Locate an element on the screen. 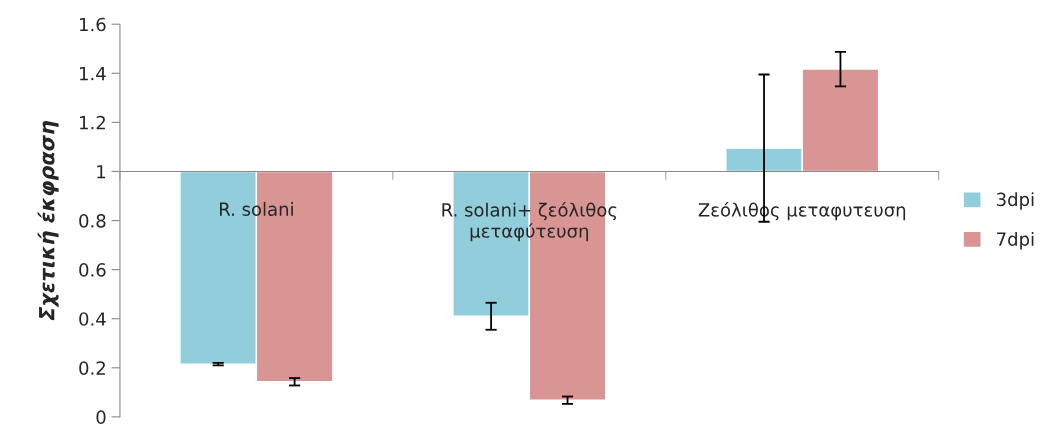  y-axis-title: Σχετική έκφραση is located at coordinates (48, 221).